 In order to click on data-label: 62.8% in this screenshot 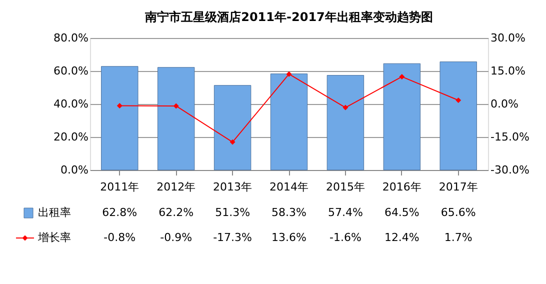, I will do `click(120, 212)`.